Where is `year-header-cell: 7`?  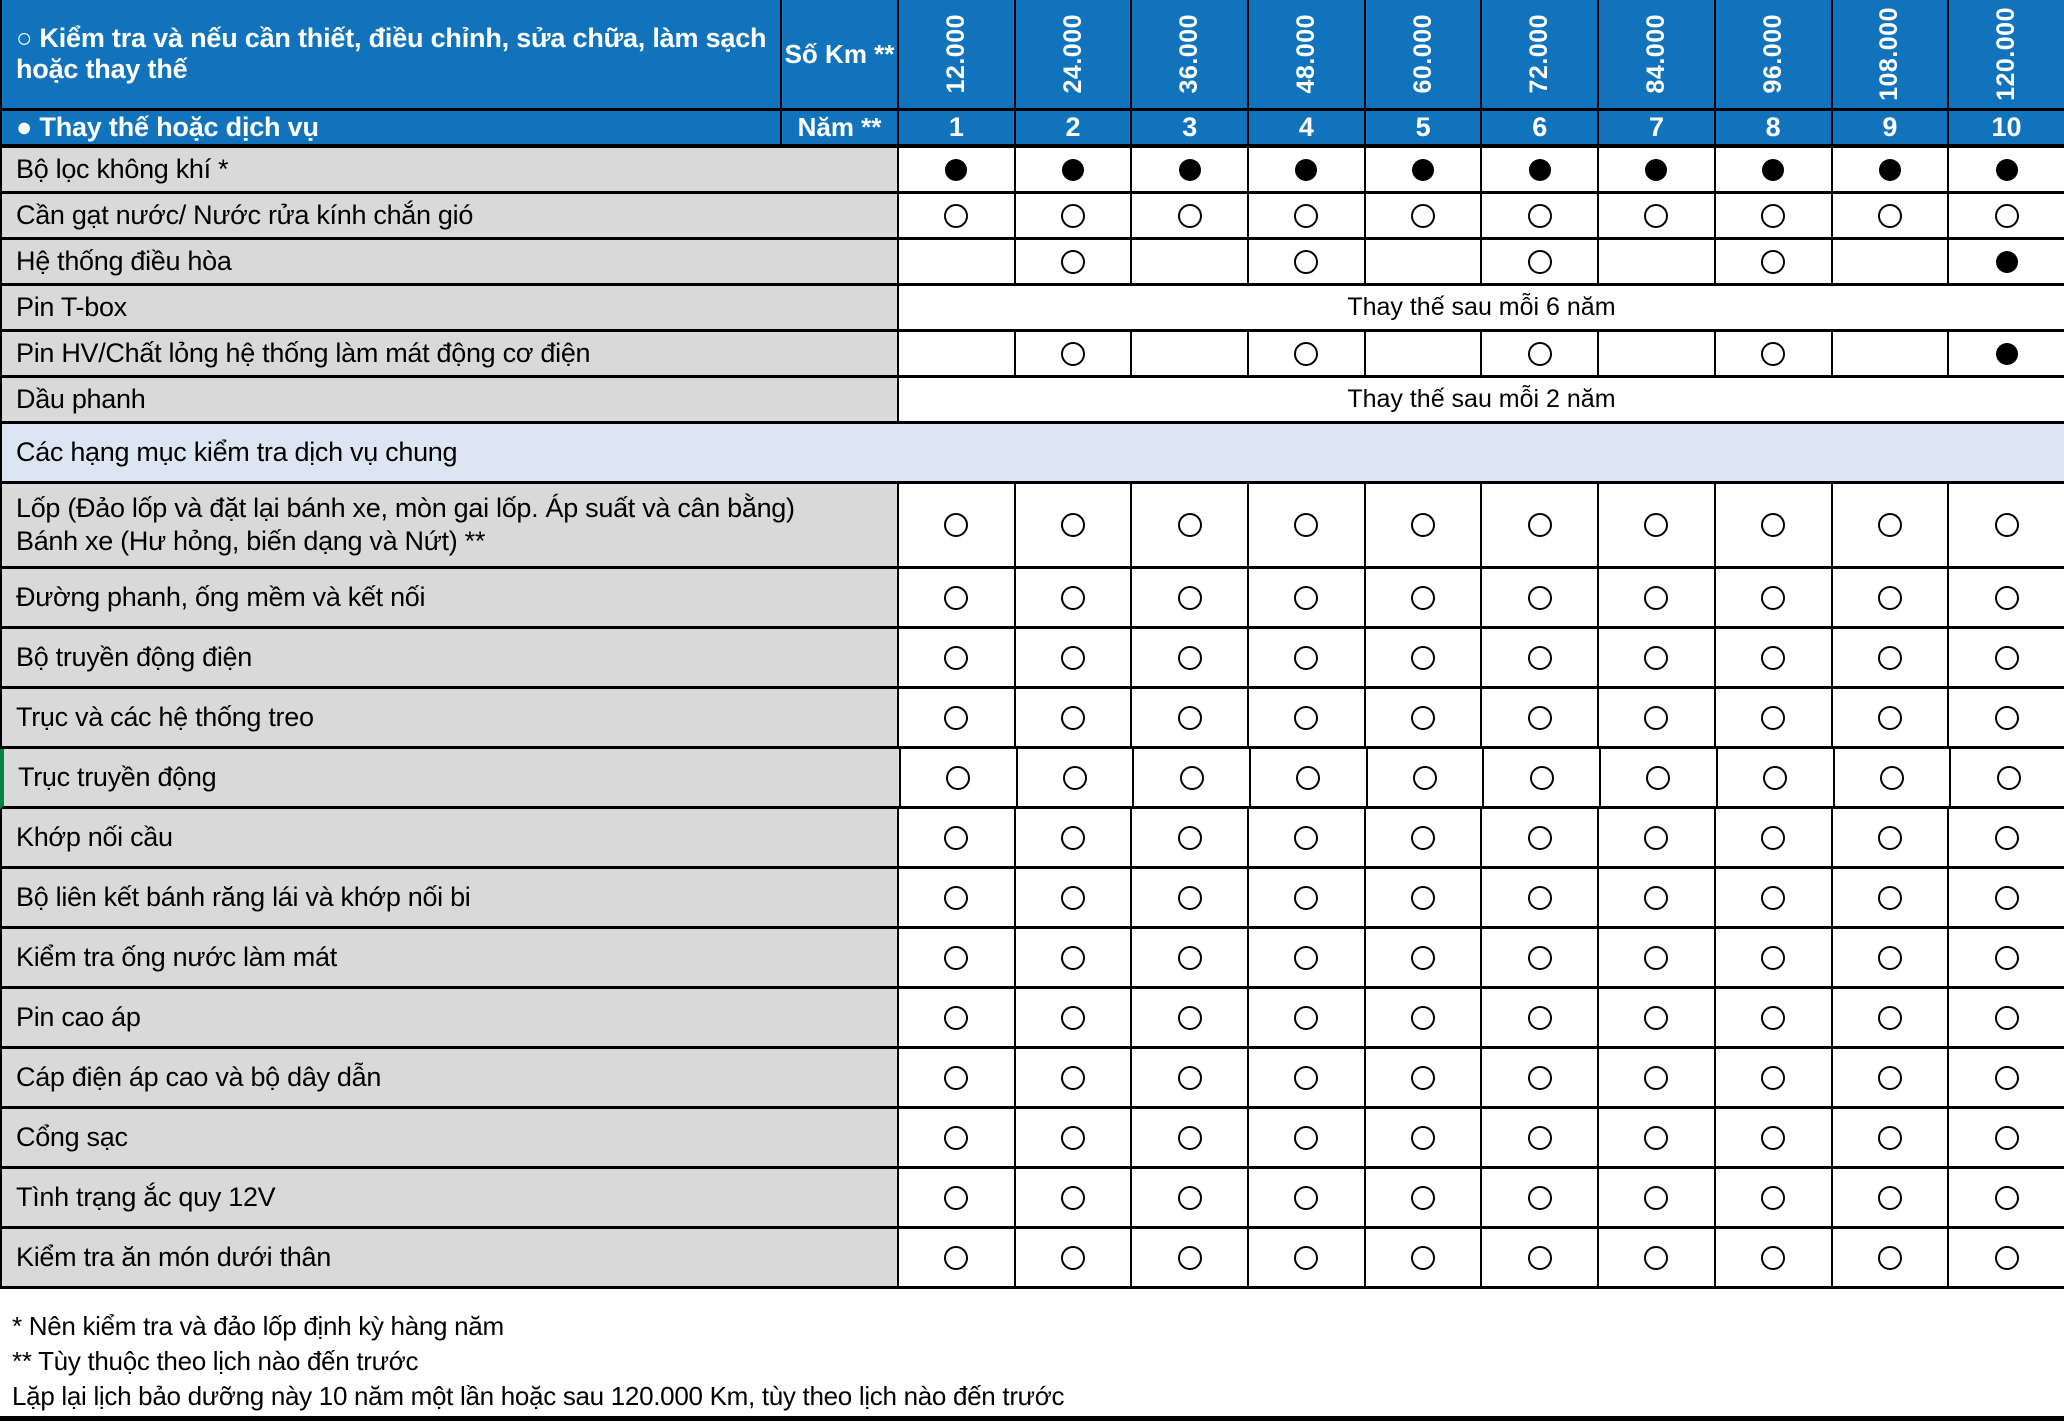
year-header-cell: 7 is located at coordinates (1657, 127).